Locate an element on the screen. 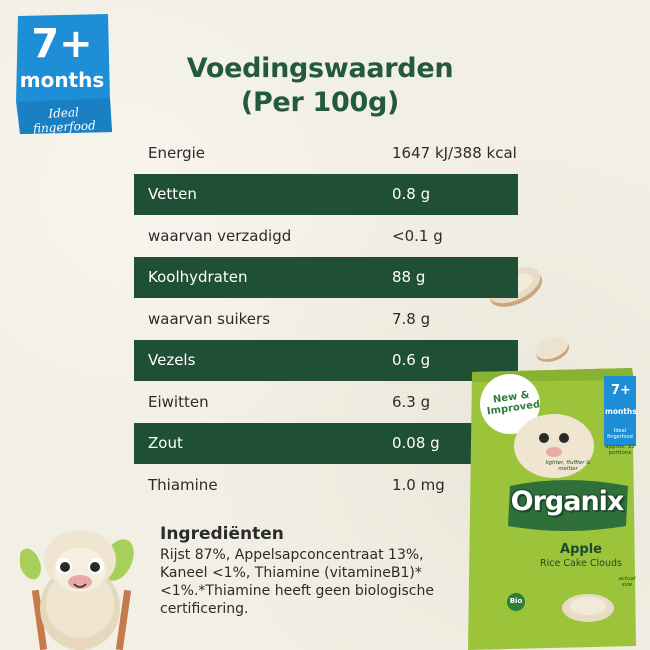 This screenshot has width=650, height=650. nutrient-value: 0.8 g is located at coordinates (411, 194).